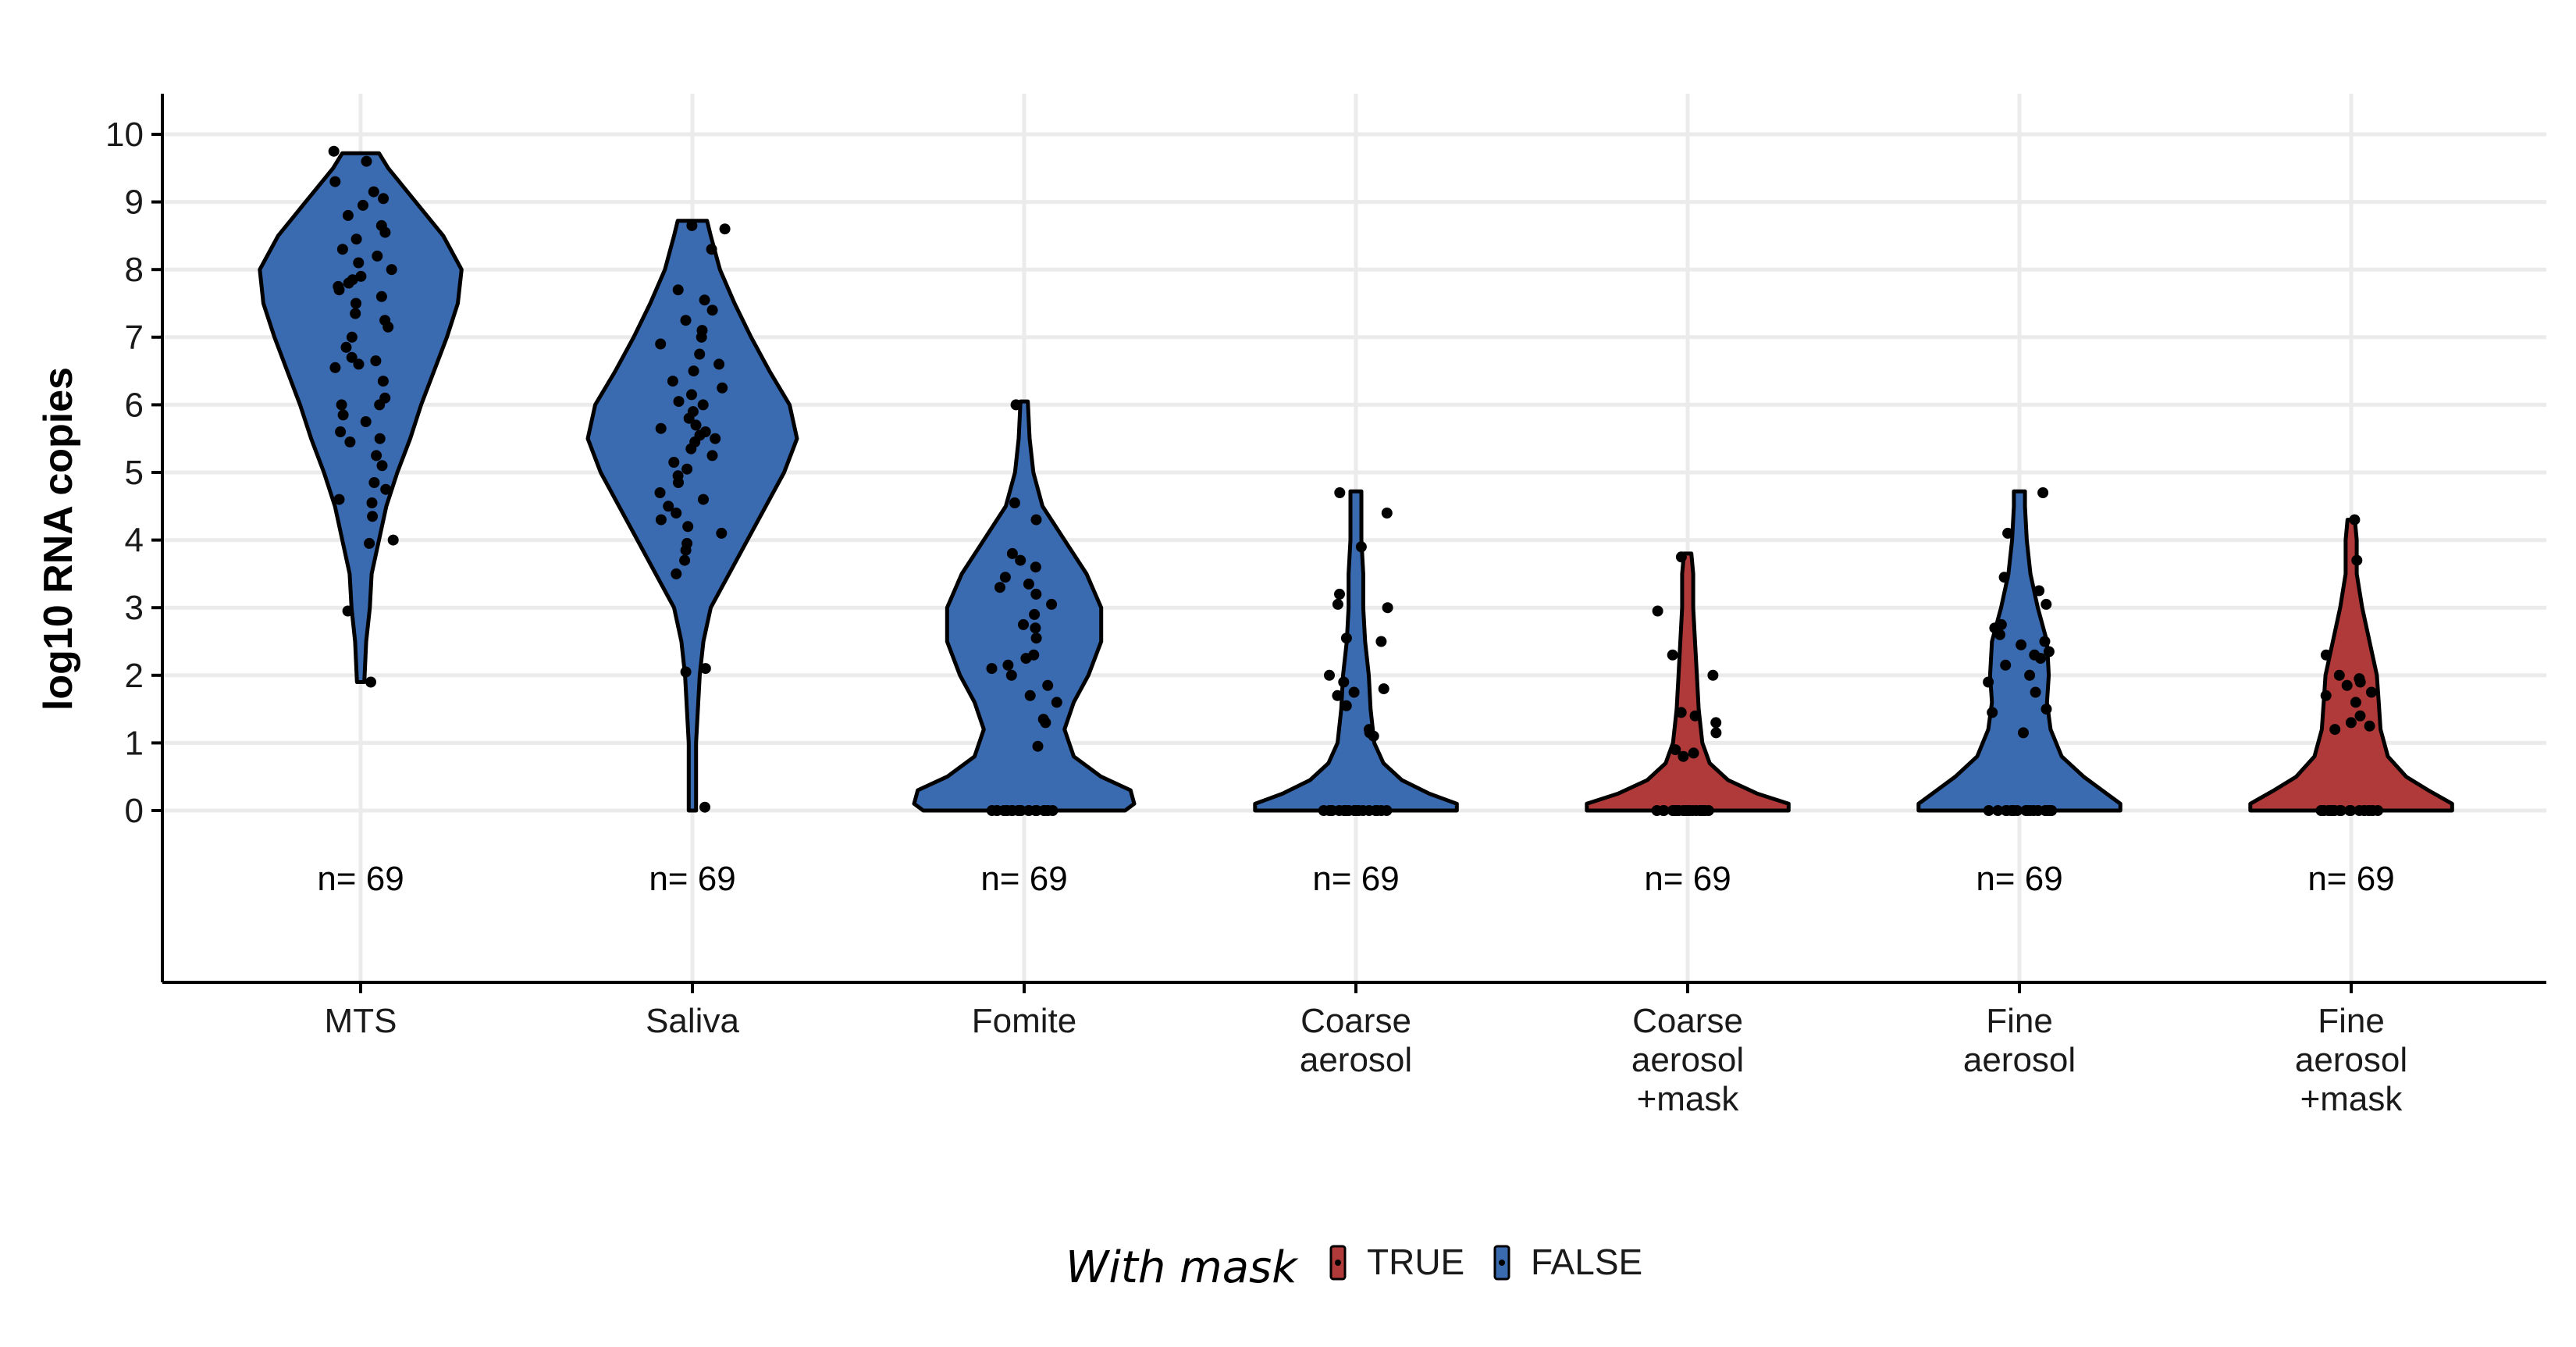 The width and height of the screenshot is (2576, 1347). I want to click on y-tick-label: 7, so click(134, 338).